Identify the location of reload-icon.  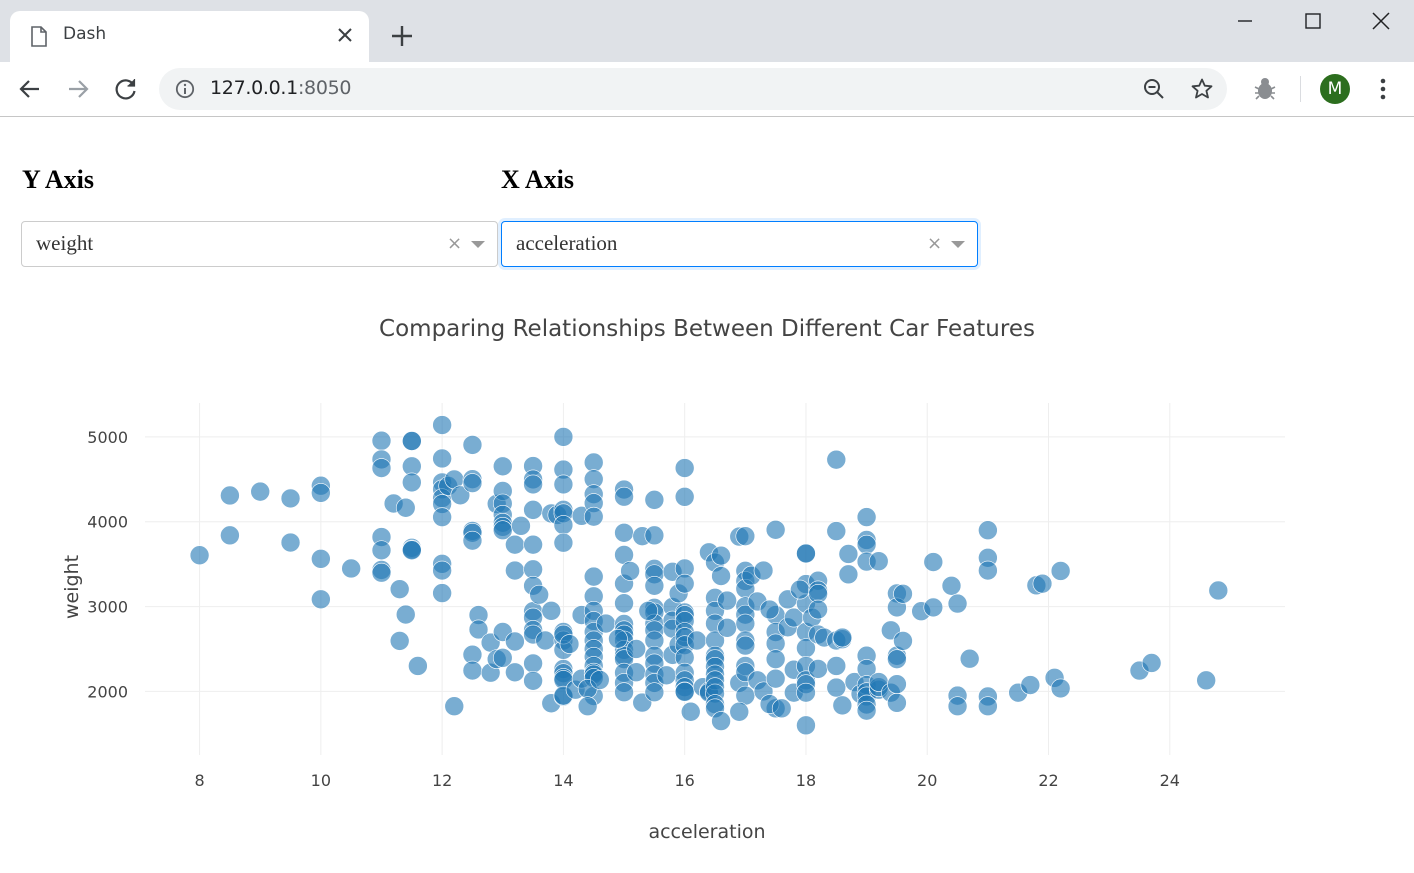
(126, 89).